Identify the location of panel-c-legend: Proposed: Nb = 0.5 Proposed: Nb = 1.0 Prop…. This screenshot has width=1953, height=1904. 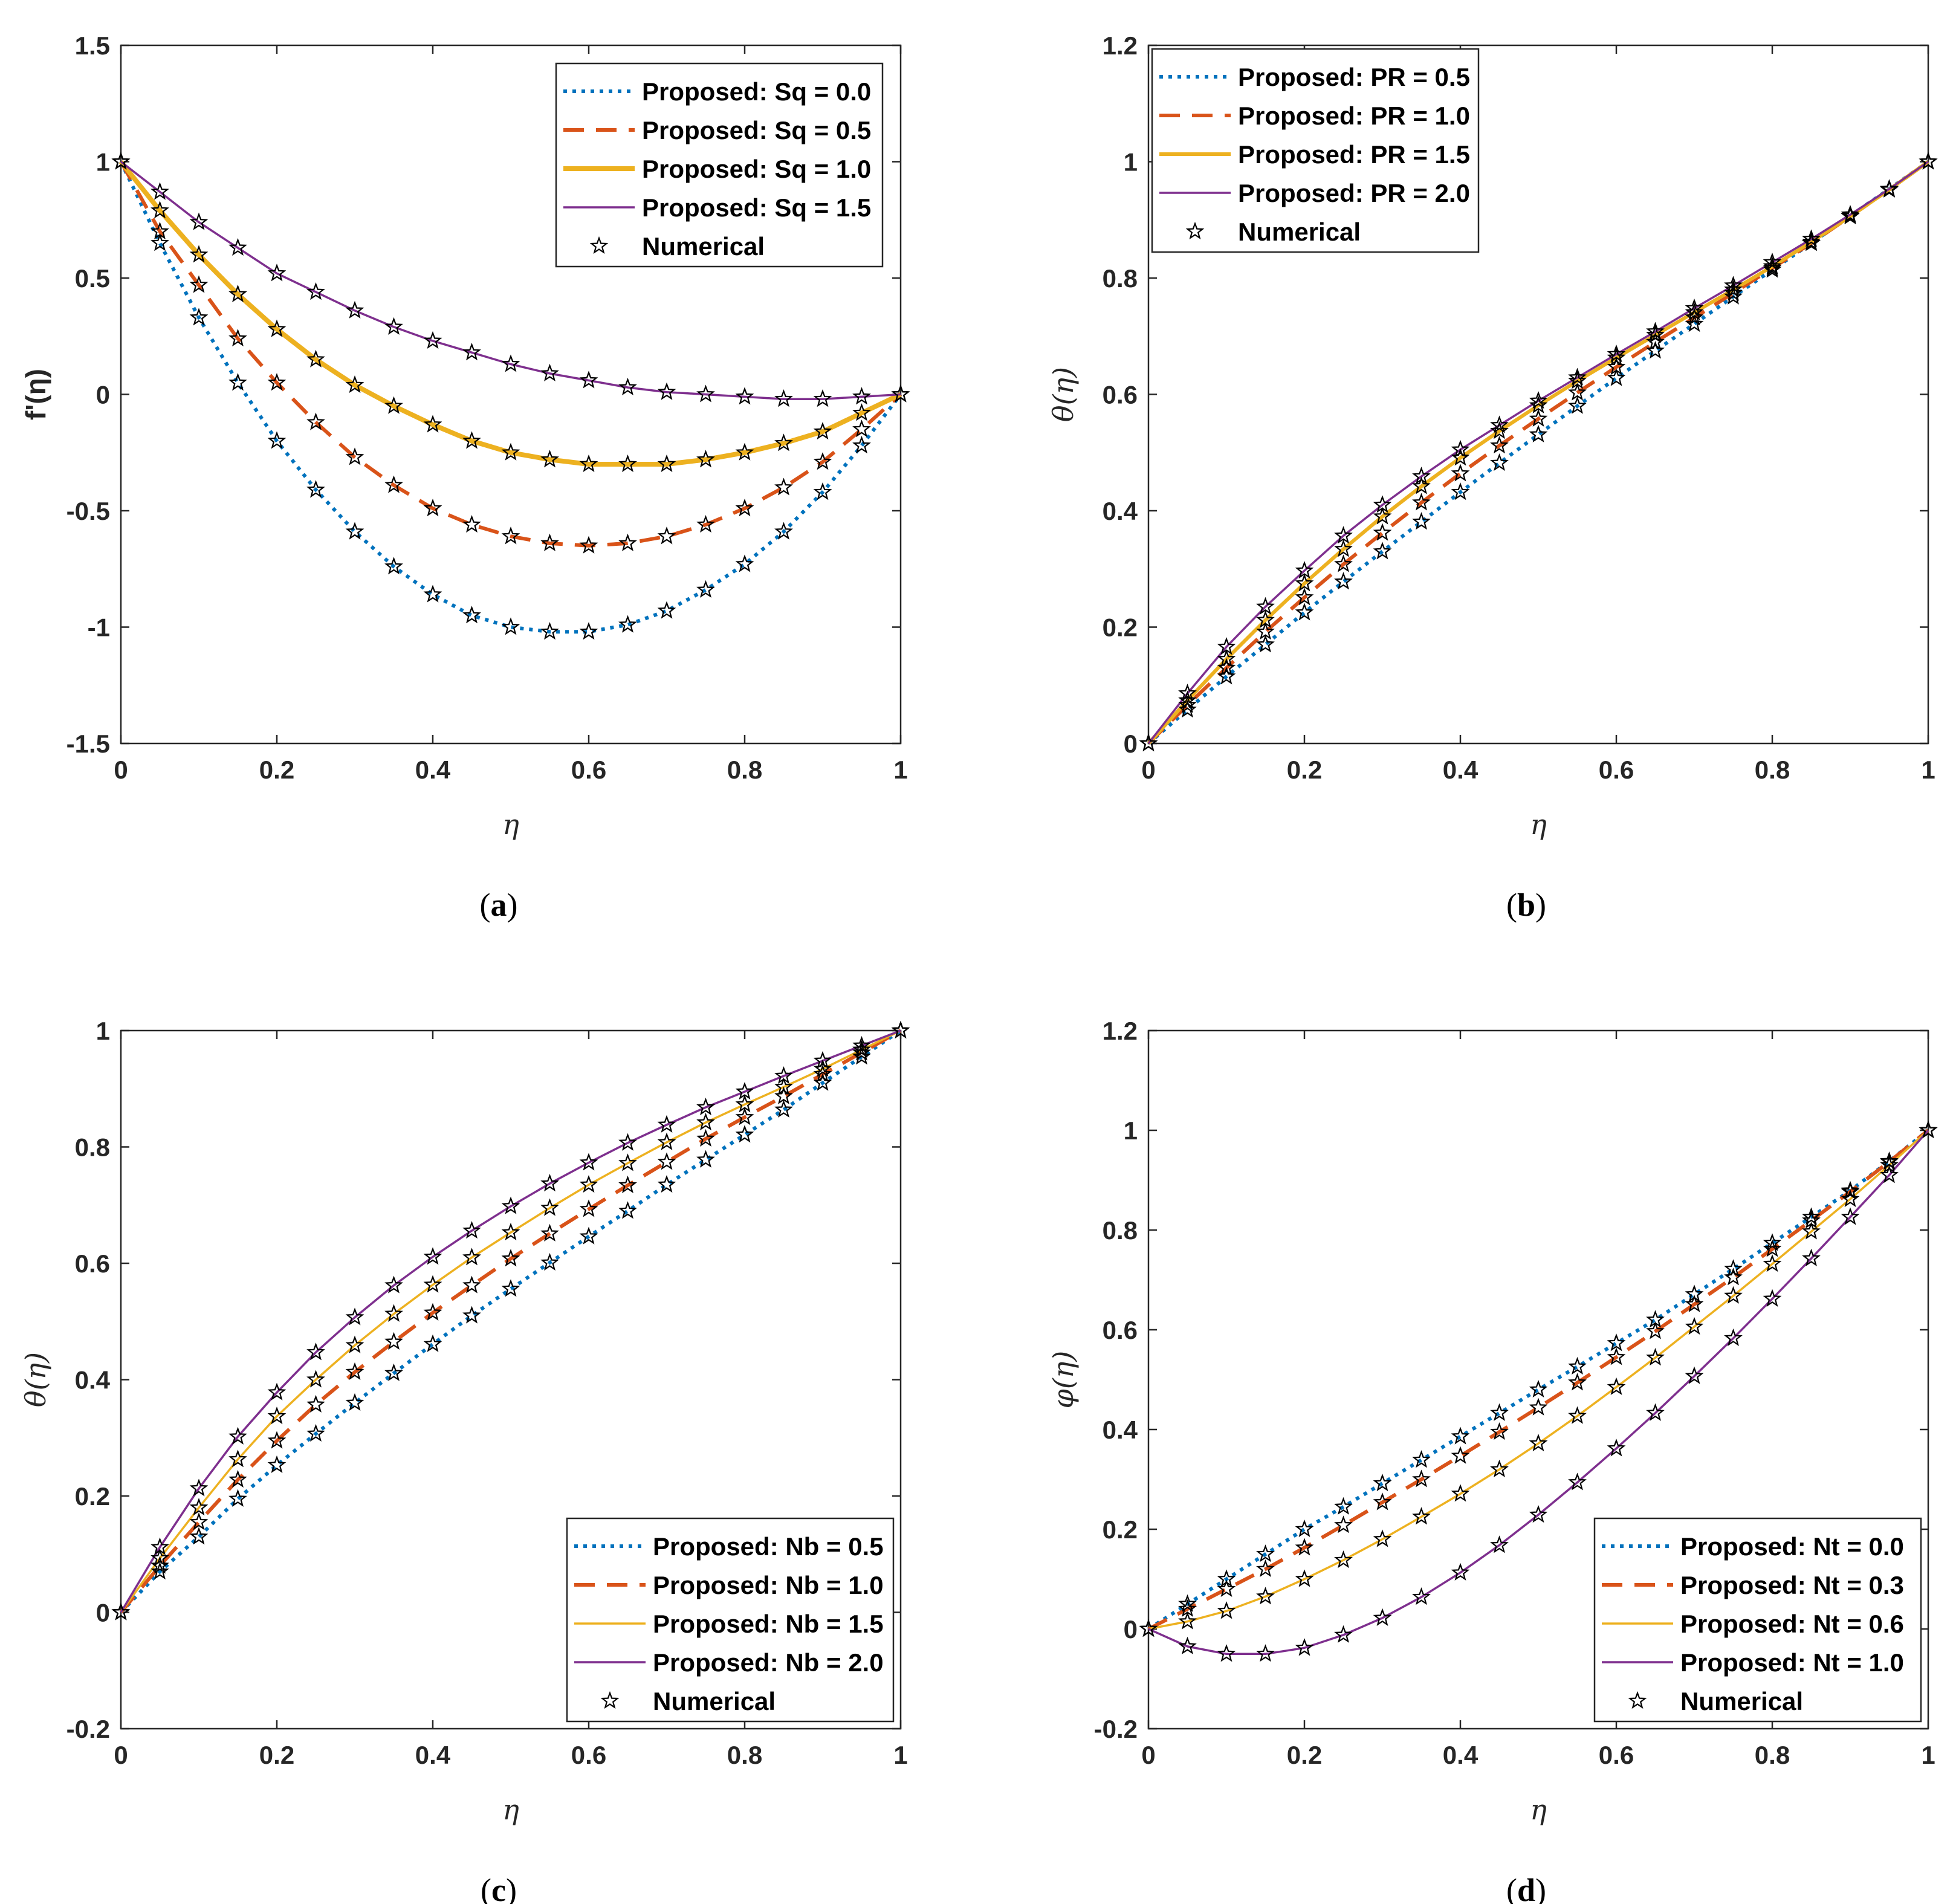
(731, 1620).